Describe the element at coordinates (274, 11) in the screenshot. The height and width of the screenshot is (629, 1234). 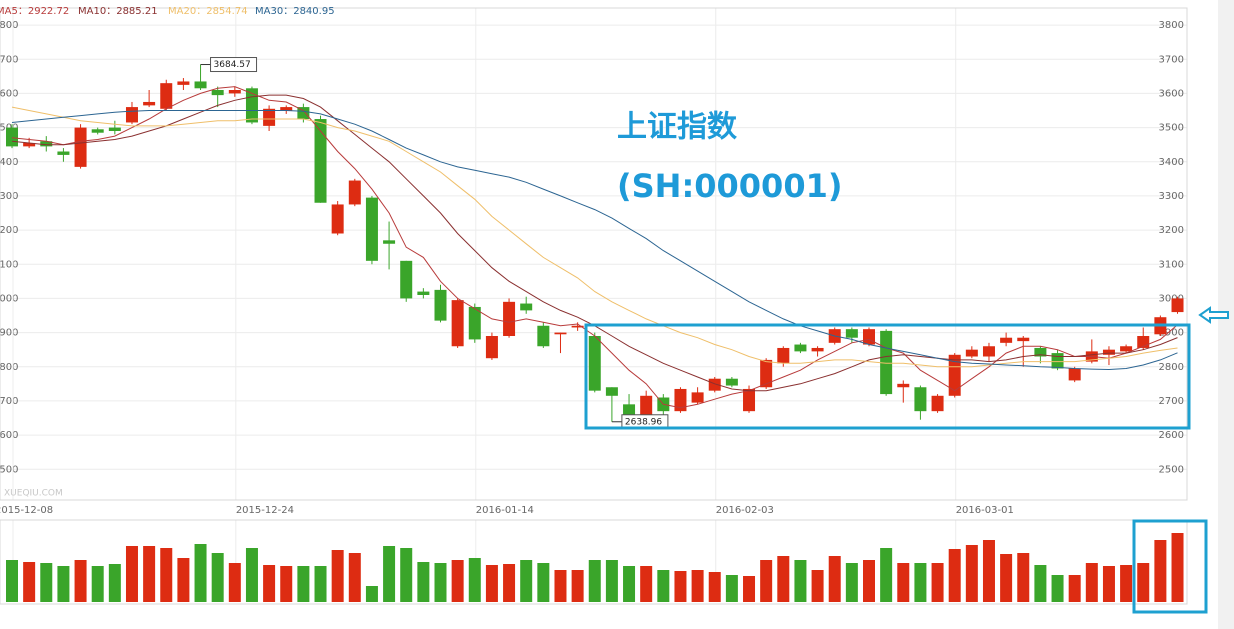
I see `legend-name: MA30：` at that location.